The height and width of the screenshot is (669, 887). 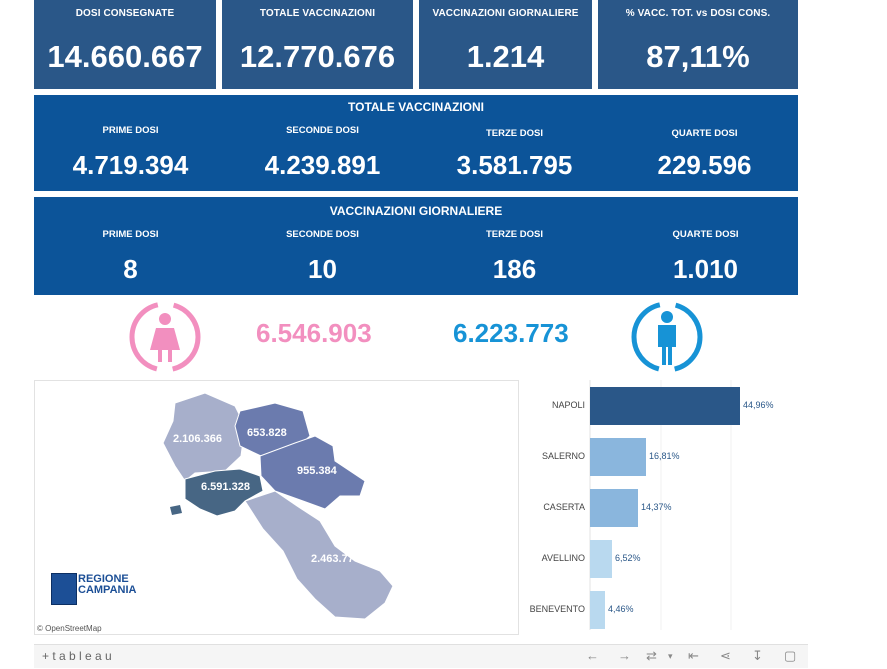 I want to click on bar-value-label: 14,37%, so click(x=656, y=507).